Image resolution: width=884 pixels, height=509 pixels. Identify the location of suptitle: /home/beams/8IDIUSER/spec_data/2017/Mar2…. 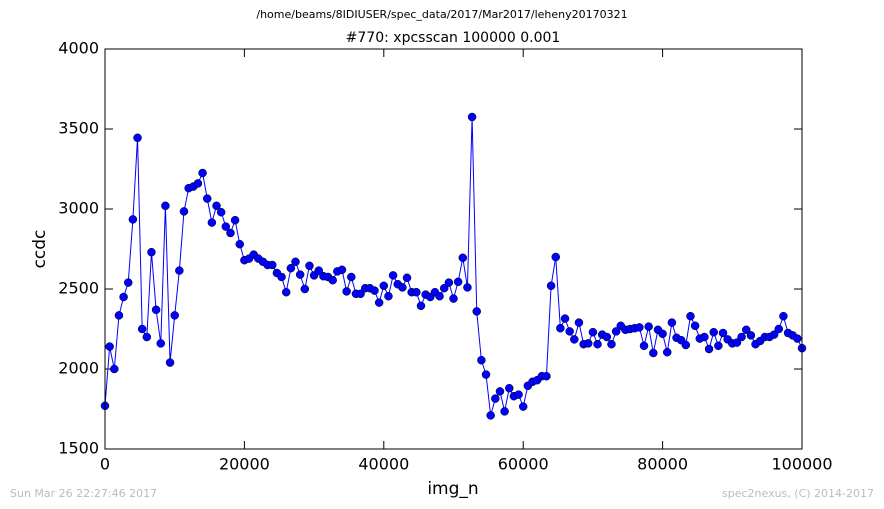
(441, 14).